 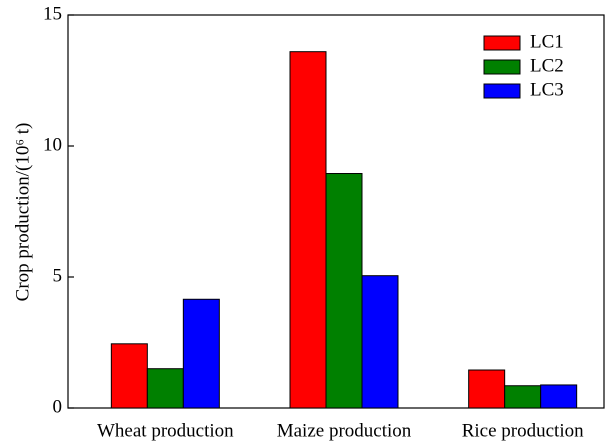 What do you see at coordinates (547, 89) in the screenshot?
I see `legend-label: LC3` at bounding box center [547, 89].